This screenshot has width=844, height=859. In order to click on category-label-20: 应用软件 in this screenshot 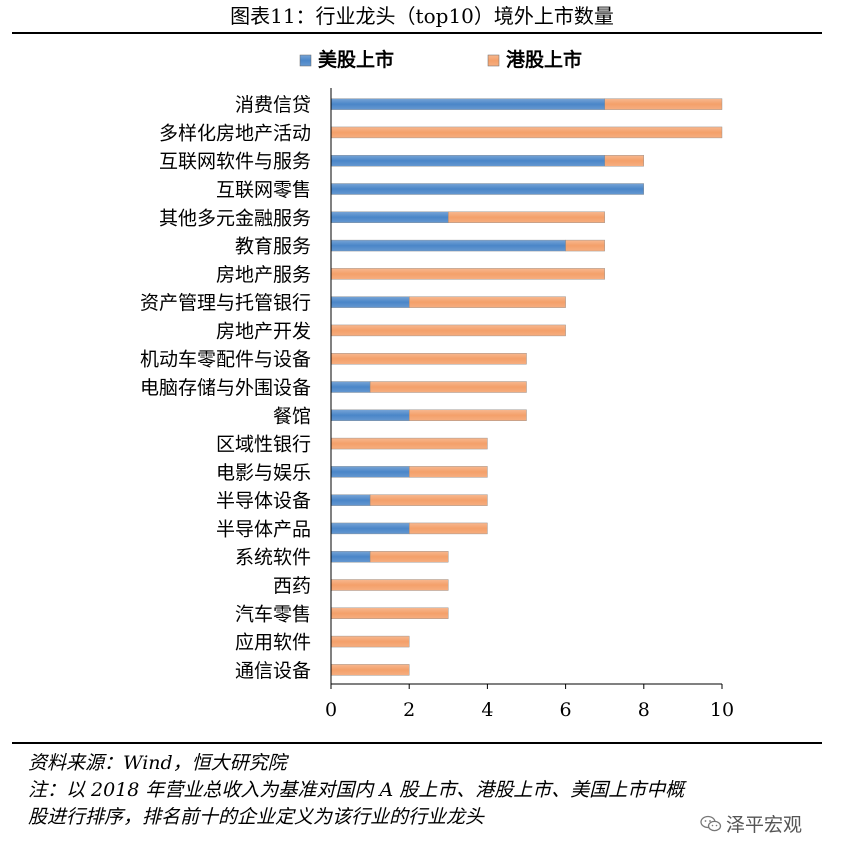, I will do `click(273, 643)`.